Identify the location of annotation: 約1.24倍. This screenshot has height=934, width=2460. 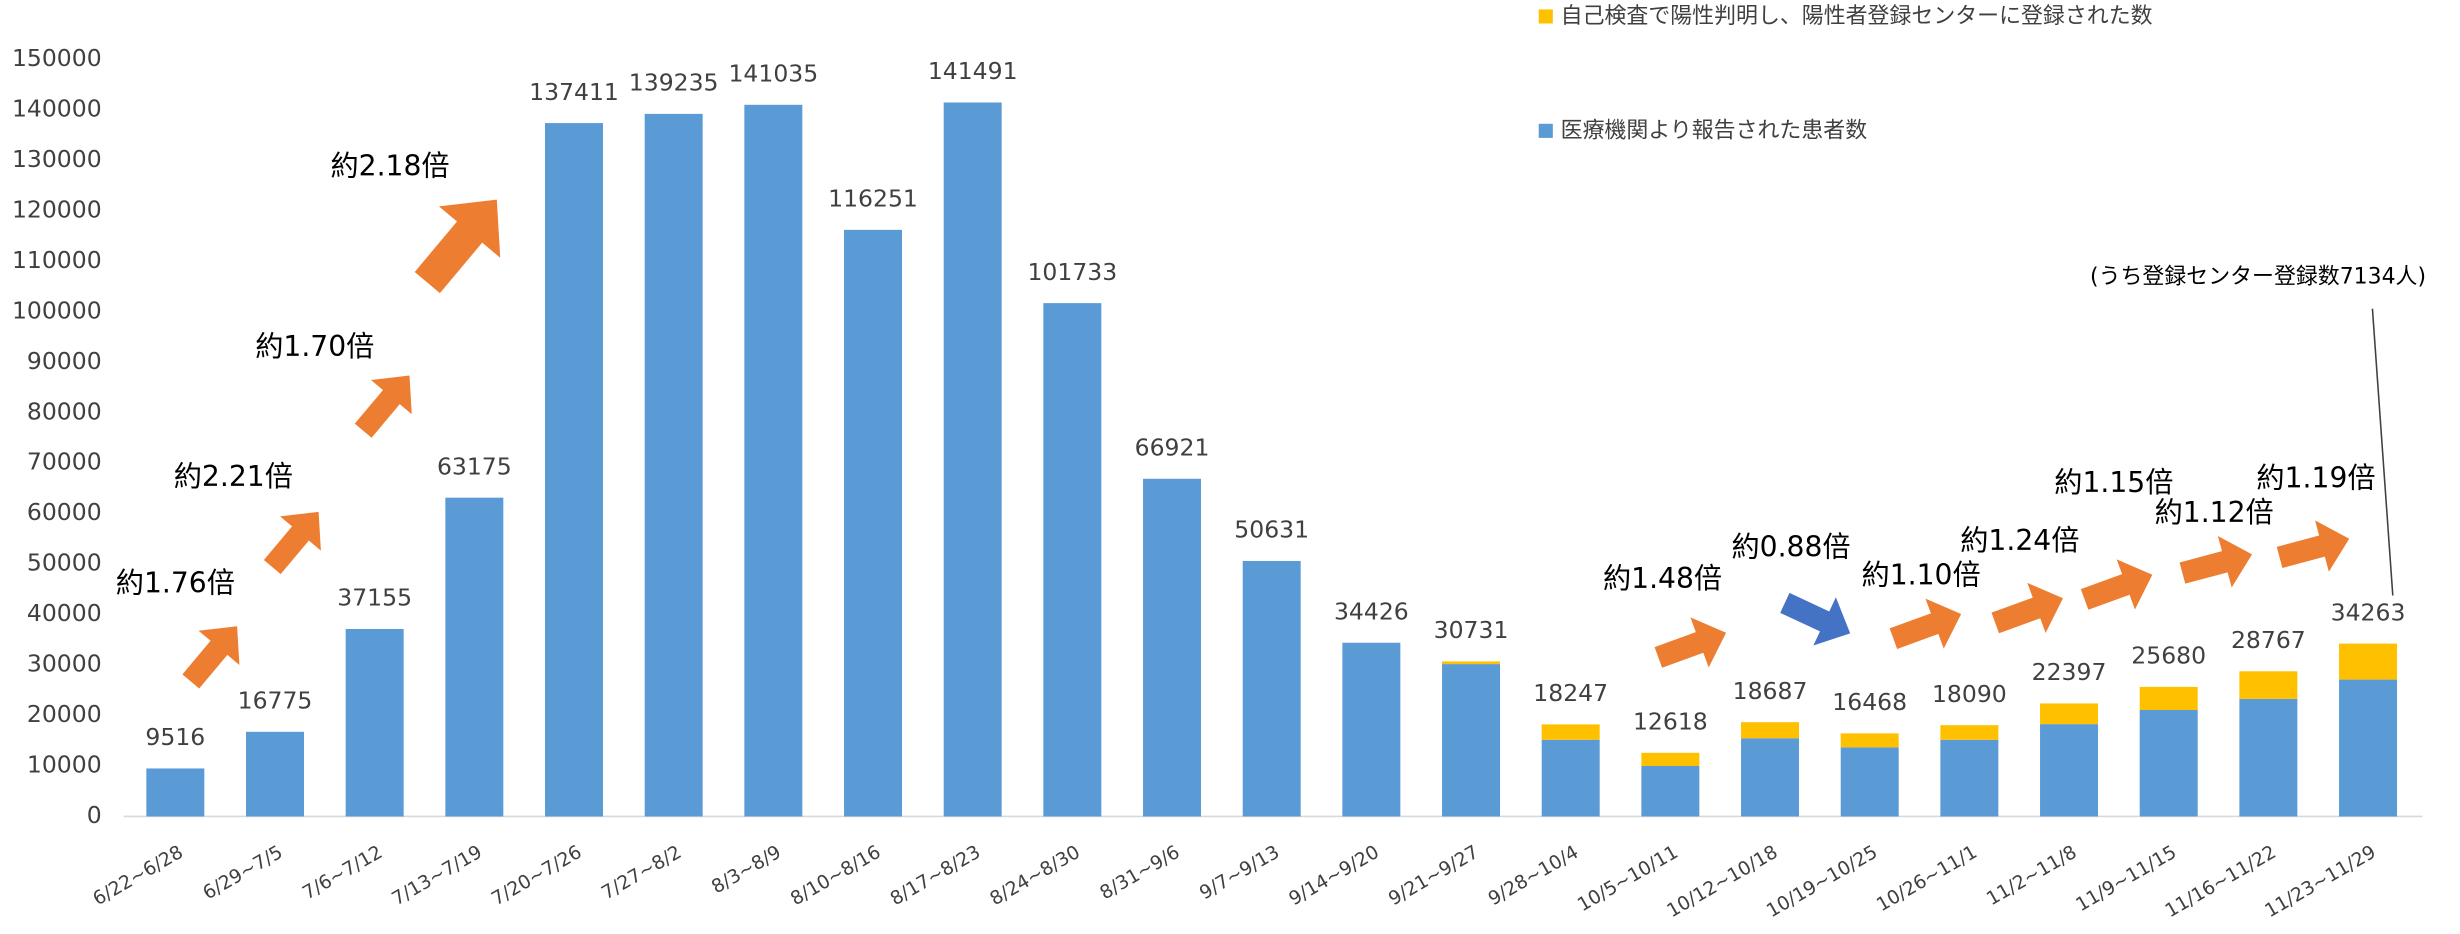
(2019, 540).